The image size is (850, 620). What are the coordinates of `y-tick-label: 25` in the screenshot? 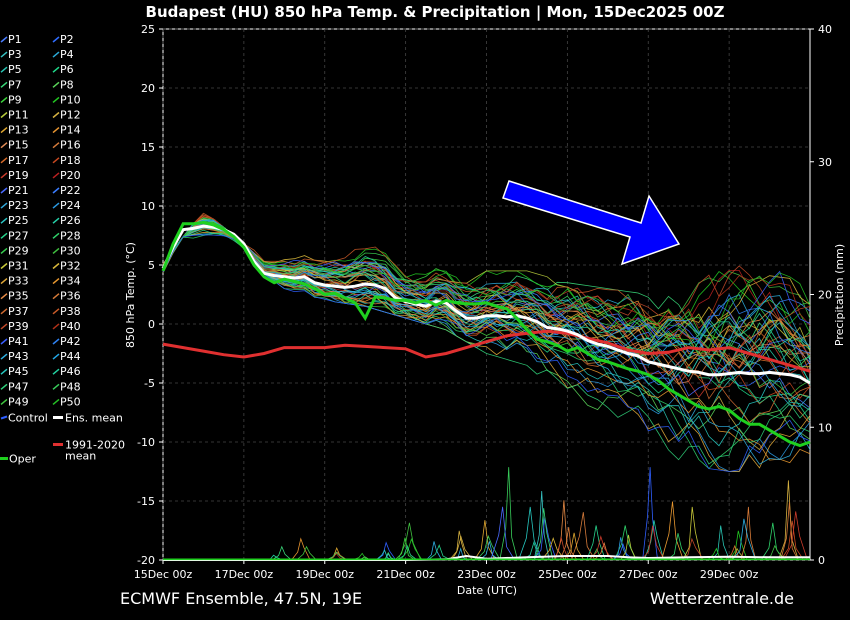 It's located at (148, 29).